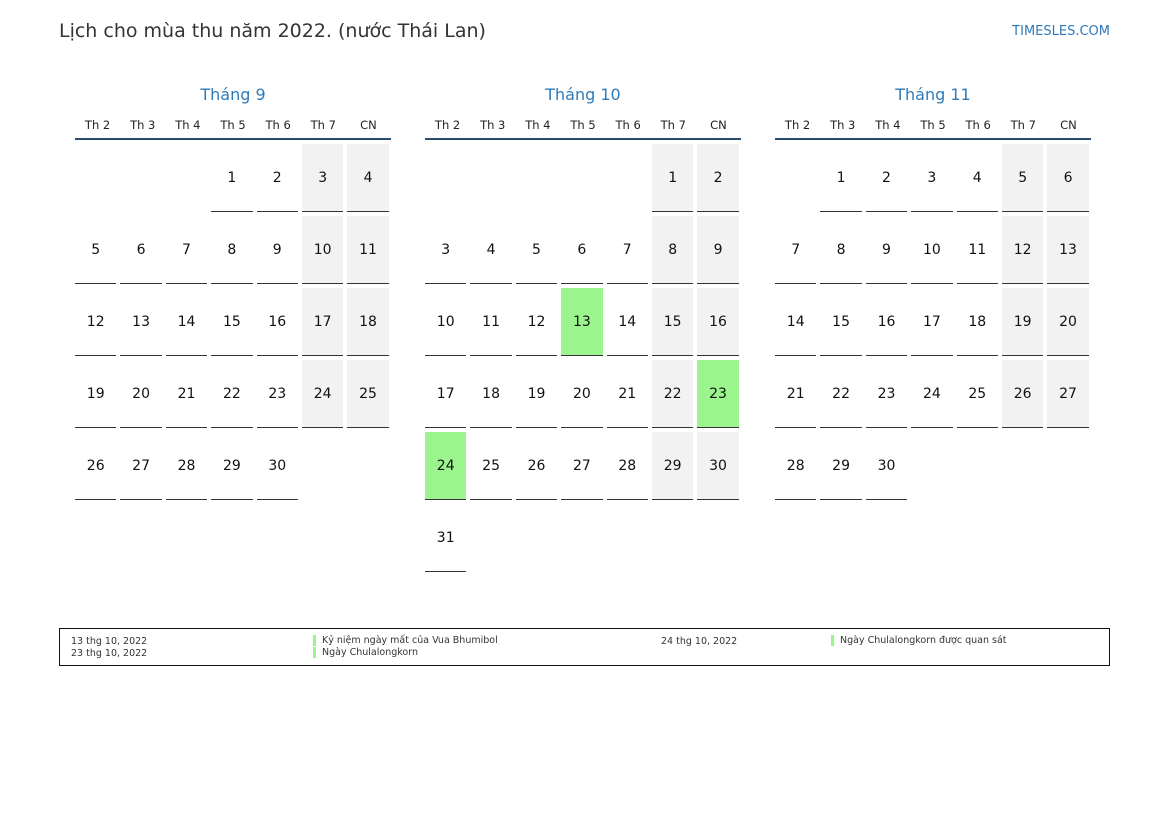 The height and width of the screenshot is (827, 1169). I want to click on holiday-day-cell: 23, so click(718, 394).